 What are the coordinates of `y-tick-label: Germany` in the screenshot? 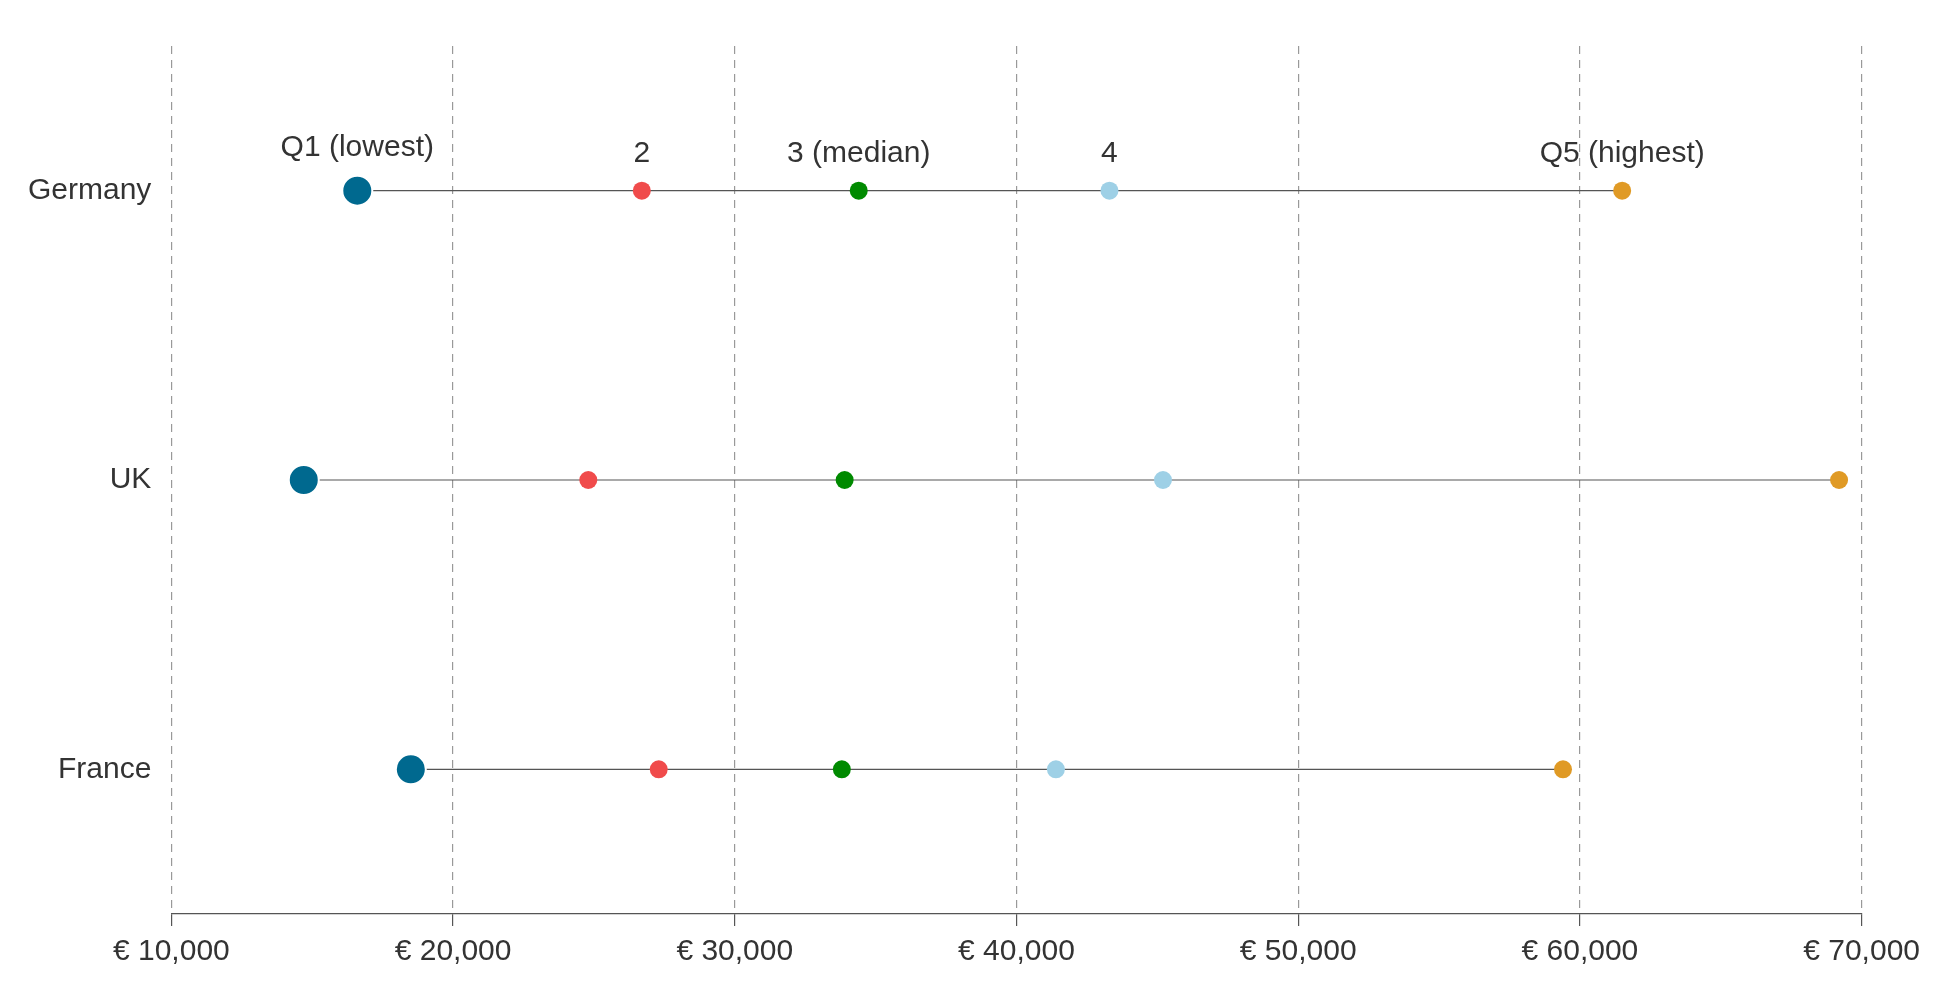 It's located at (89, 188).